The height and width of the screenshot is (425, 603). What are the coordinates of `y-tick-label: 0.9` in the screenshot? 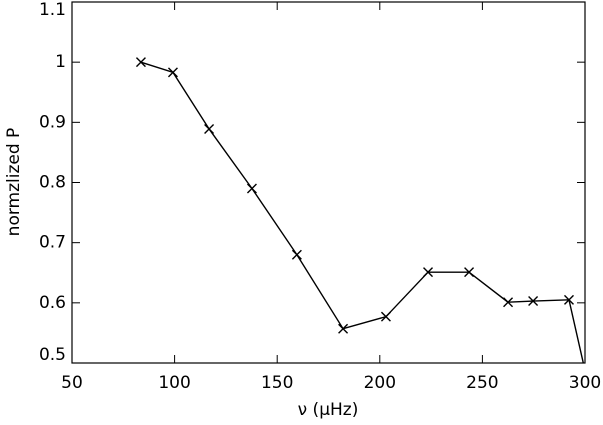 It's located at (52, 122).